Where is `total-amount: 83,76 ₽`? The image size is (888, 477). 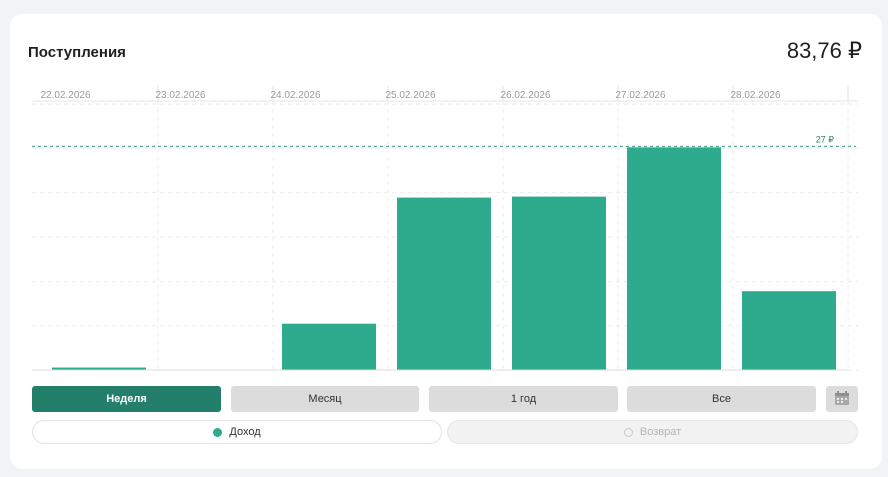
total-amount: 83,76 ₽ is located at coordinates (824, 50).